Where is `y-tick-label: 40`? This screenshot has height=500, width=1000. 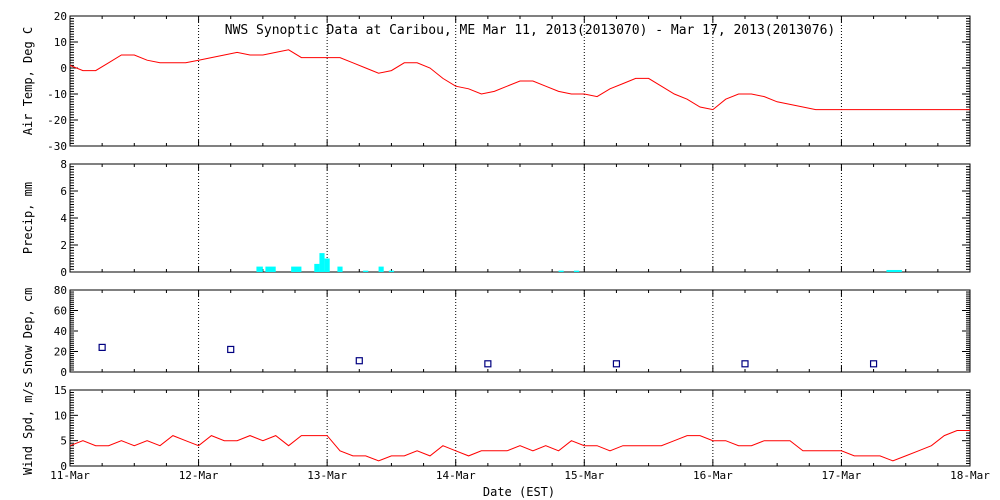 y-tick-label: 40 is located at coordinates (60, 331).